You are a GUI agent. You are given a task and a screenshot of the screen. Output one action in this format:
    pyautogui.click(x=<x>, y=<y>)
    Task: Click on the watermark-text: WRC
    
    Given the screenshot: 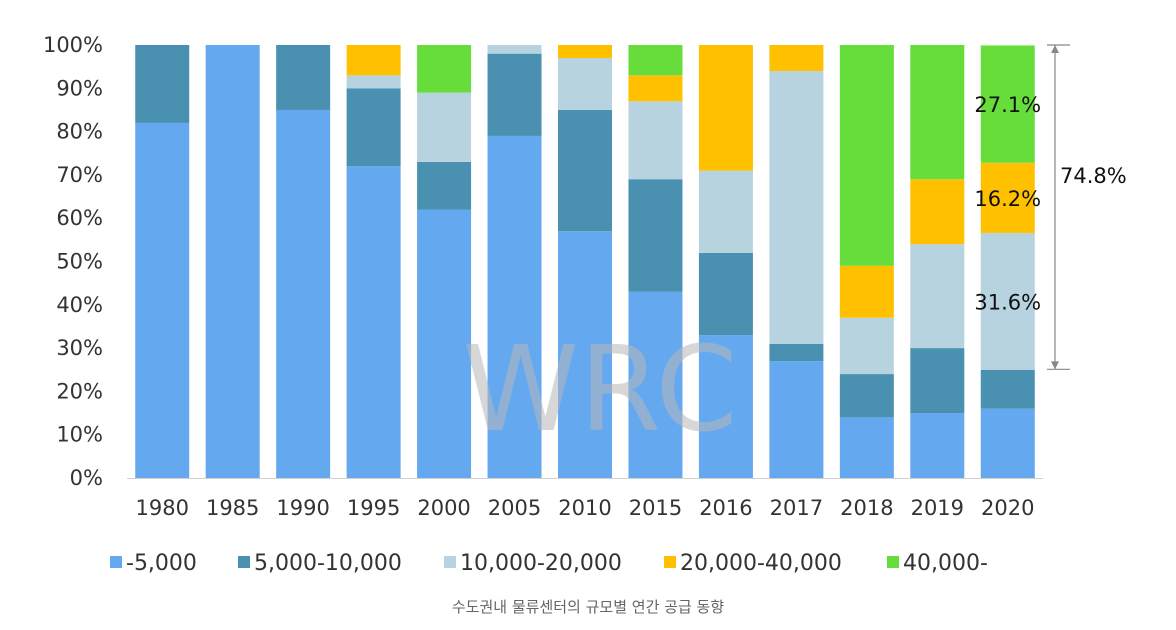 What is the action you would take?
    pyautogui.click(x=599, y=389)
    